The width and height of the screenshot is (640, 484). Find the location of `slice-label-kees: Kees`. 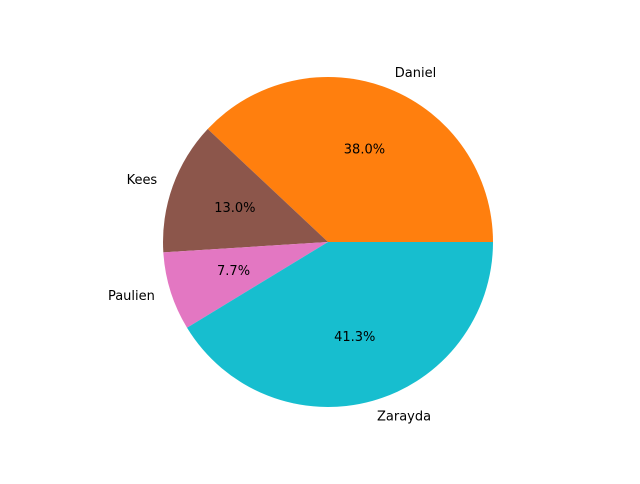

slice-label-kees: Kees is located at coordinates (142, 180).